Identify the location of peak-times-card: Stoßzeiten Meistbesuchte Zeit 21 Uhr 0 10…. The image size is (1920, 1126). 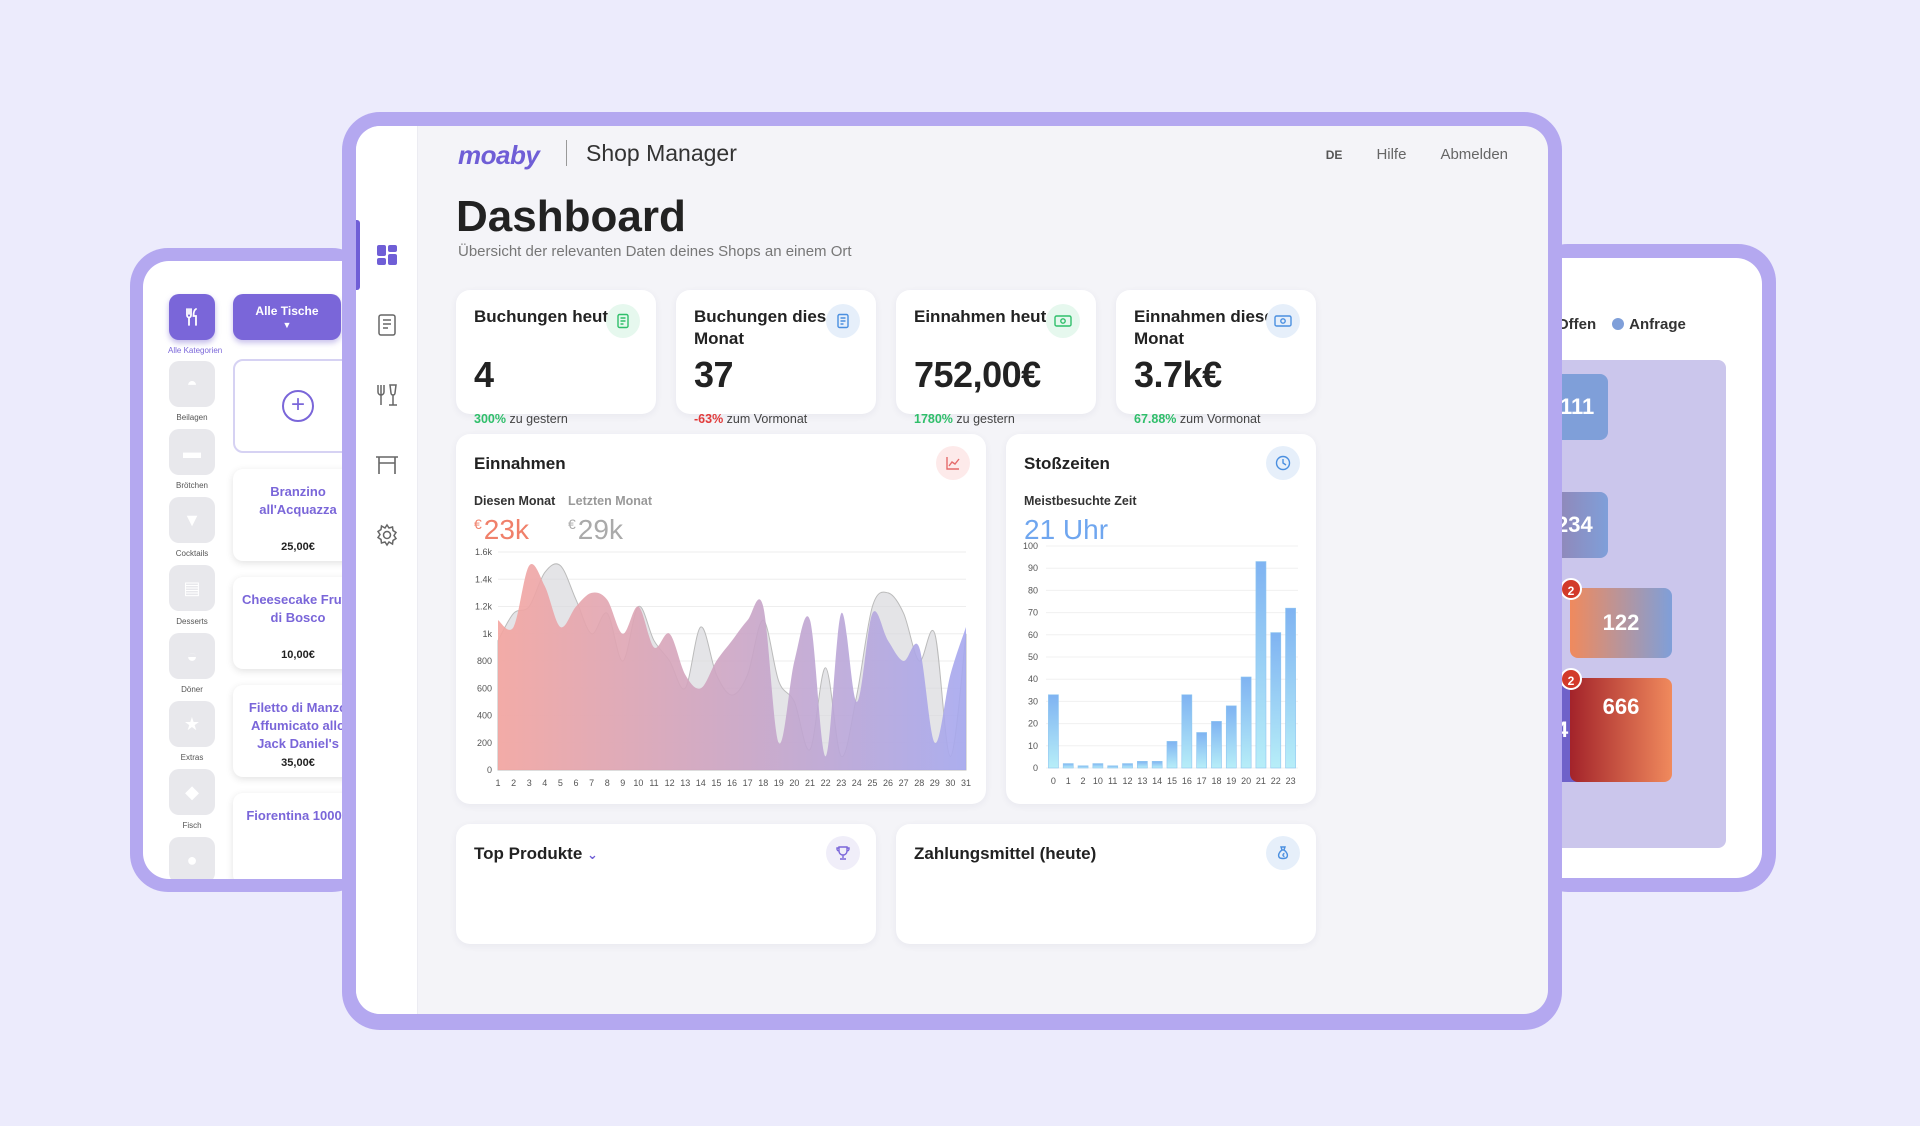
(1161, 619).